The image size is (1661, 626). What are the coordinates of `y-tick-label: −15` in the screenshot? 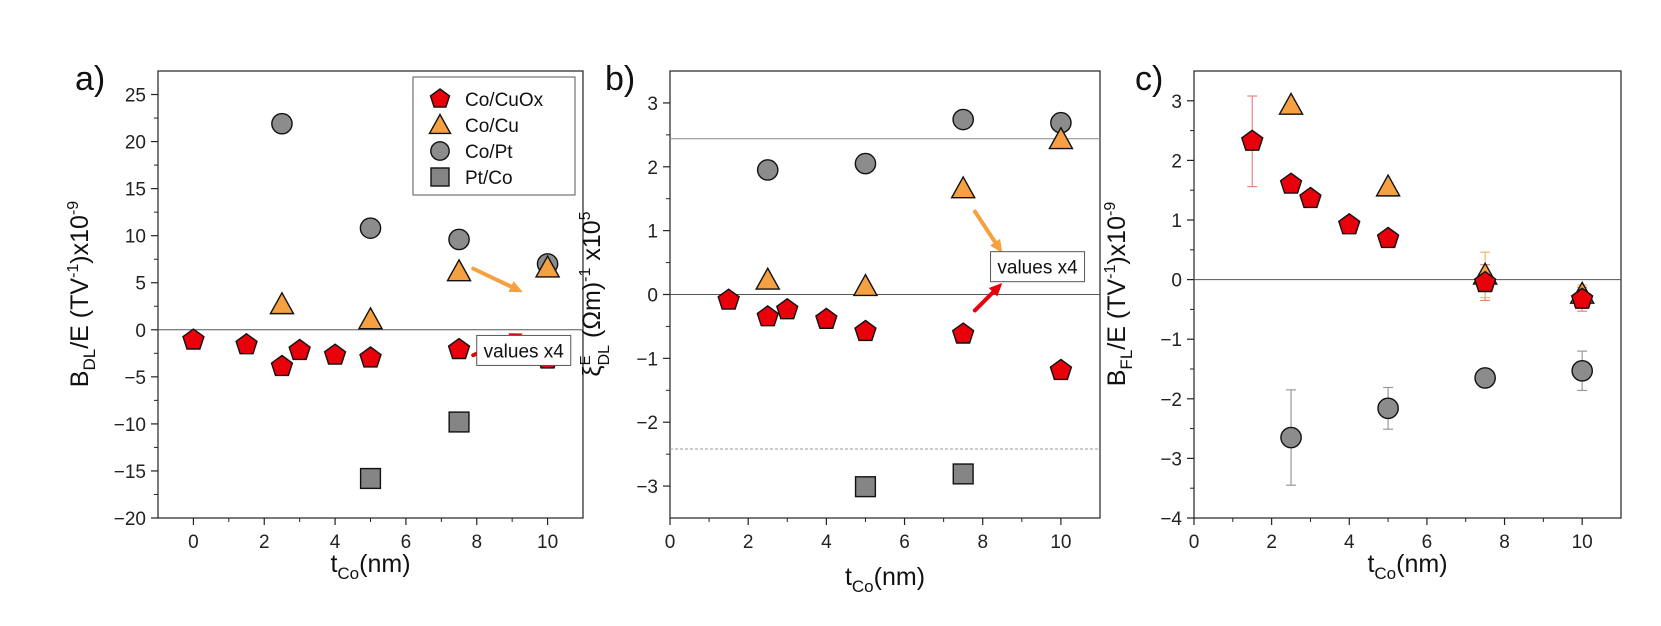 It's located at (130, 472).